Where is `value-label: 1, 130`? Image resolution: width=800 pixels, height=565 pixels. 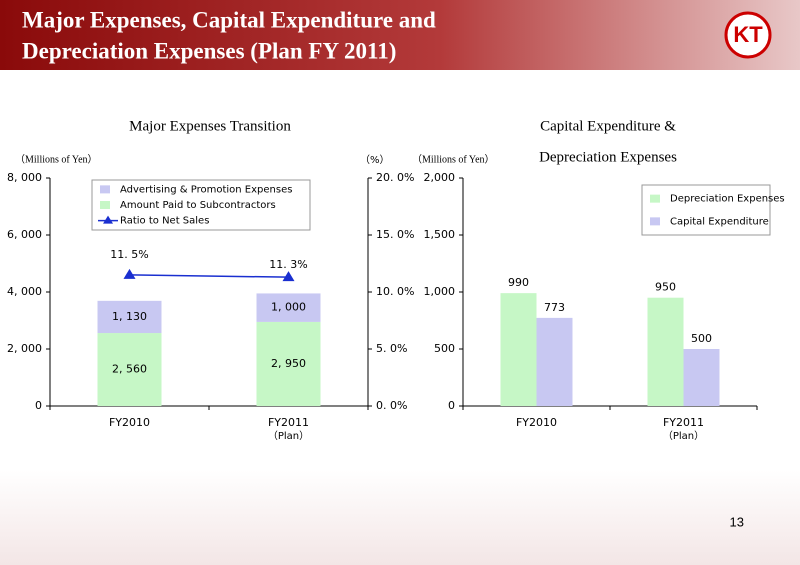 value-label: 1, 130 is located at coordinates (129, 316).